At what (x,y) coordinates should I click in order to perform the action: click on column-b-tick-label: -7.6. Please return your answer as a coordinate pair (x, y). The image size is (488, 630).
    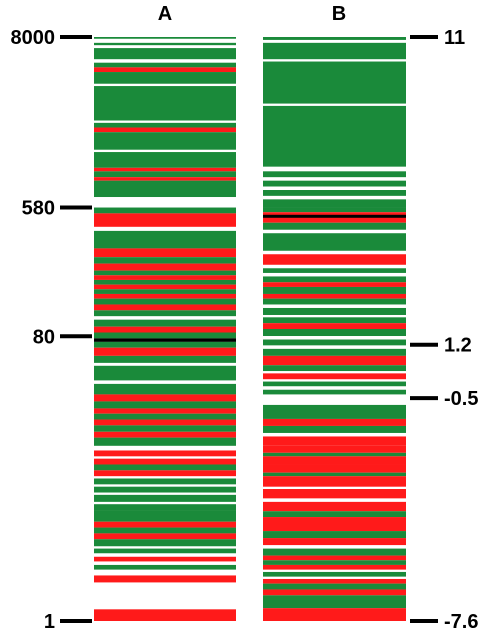
    Looking at the image, I should click on (461, 620).